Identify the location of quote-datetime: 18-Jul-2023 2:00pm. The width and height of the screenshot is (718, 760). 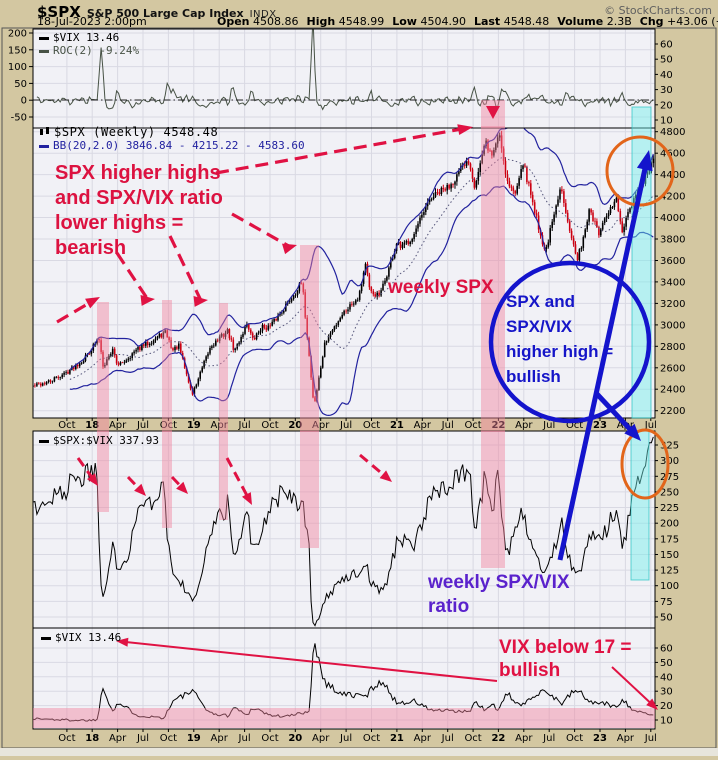
(92, 21).